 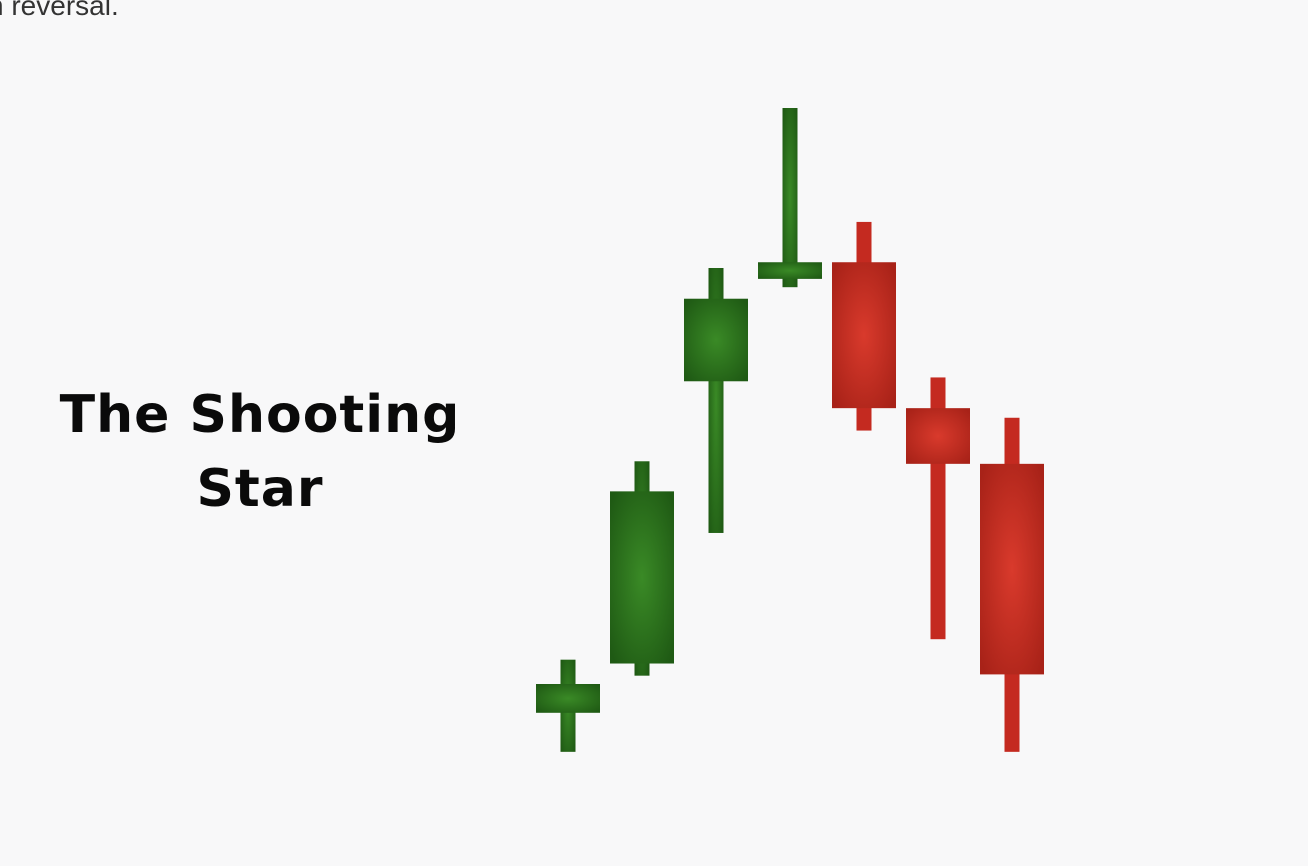 I want to click on candle-2-body, so click(x=642, y=577).